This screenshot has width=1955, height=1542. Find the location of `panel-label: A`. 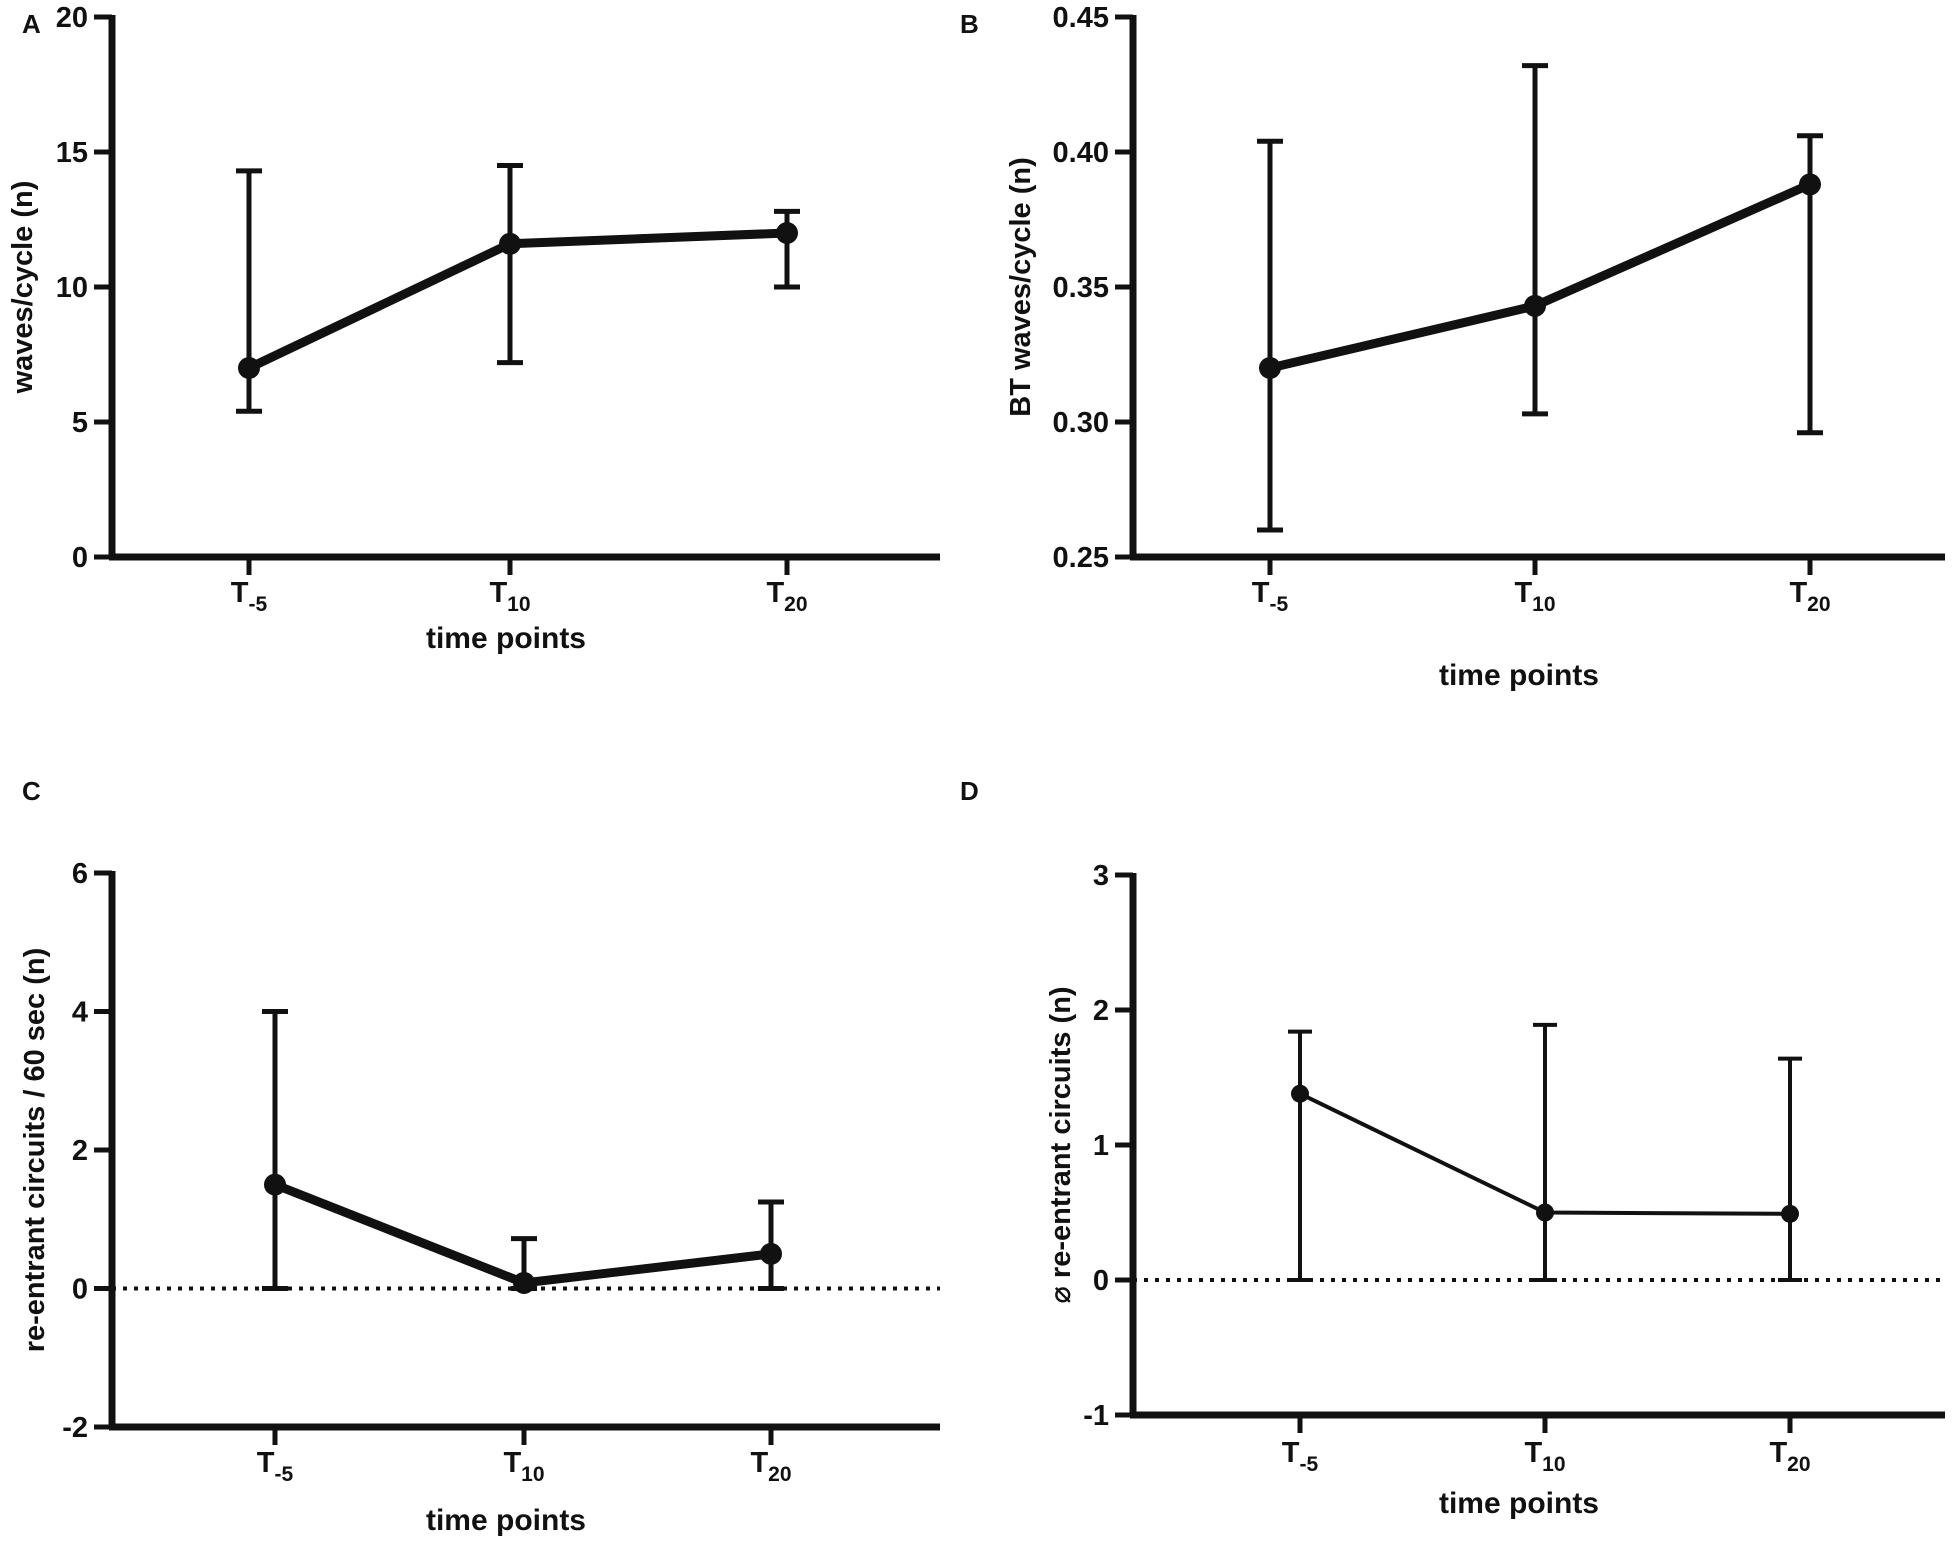

panel-label: A is located at coordinates (31, 24).